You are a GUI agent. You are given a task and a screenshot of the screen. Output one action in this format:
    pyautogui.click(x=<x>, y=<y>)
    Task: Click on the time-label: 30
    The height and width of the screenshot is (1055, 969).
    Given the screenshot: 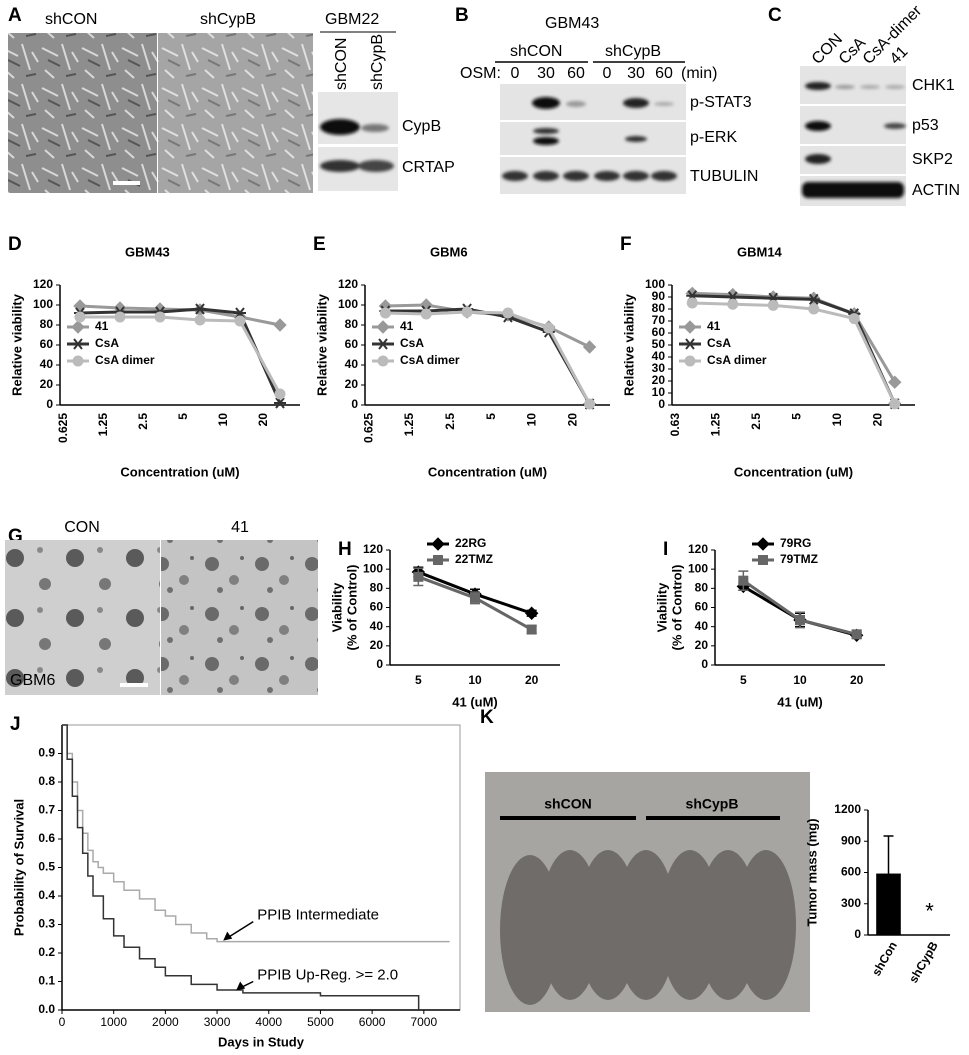 What is the action you would take?
    pyautogui.click(x=636, y=73)
    